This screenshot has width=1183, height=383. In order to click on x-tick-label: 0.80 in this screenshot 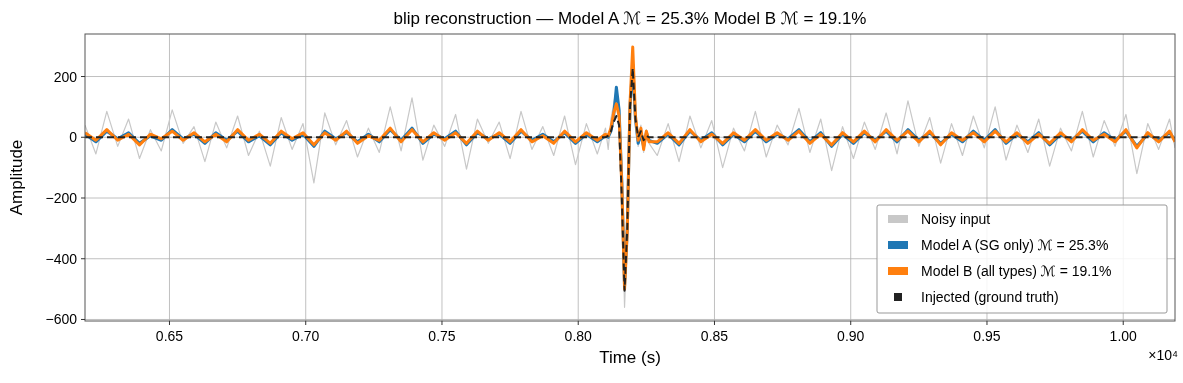, I will do `click(578, 336)`.